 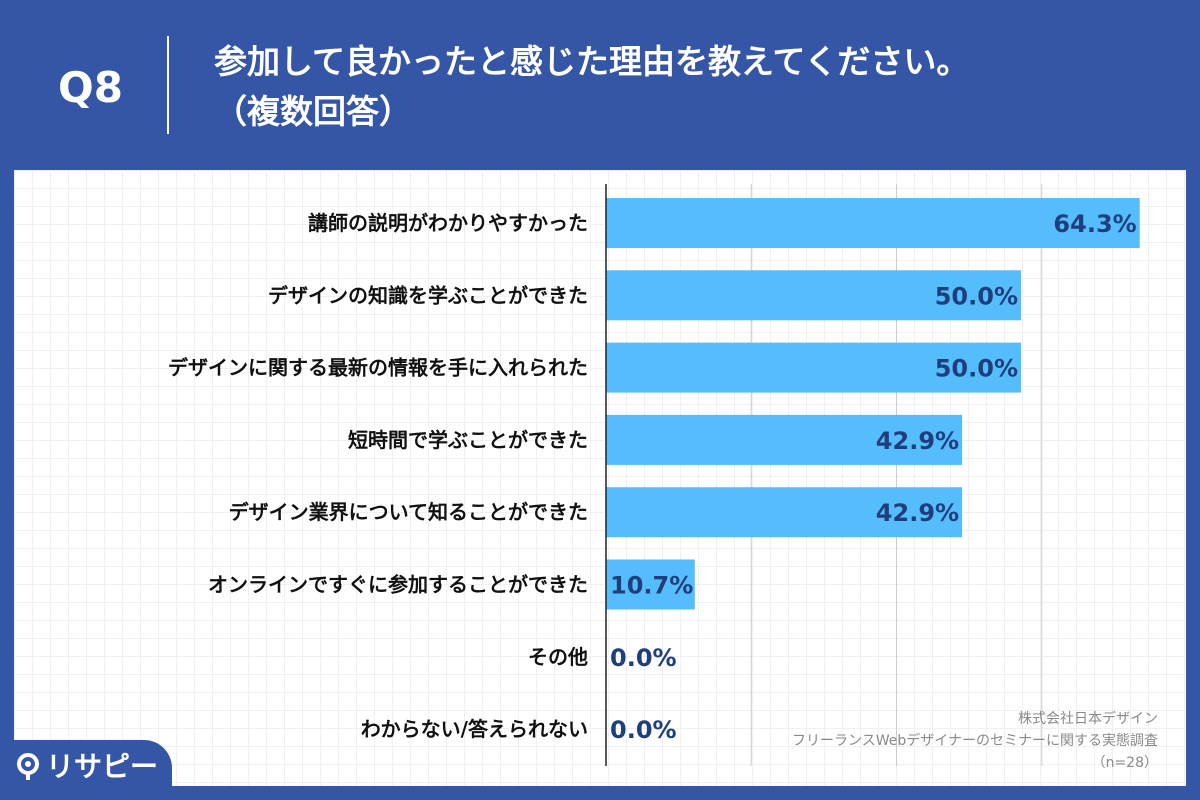 I want to click on source-company: 株式会社日本デザイン, so click(x=1088, y=719).